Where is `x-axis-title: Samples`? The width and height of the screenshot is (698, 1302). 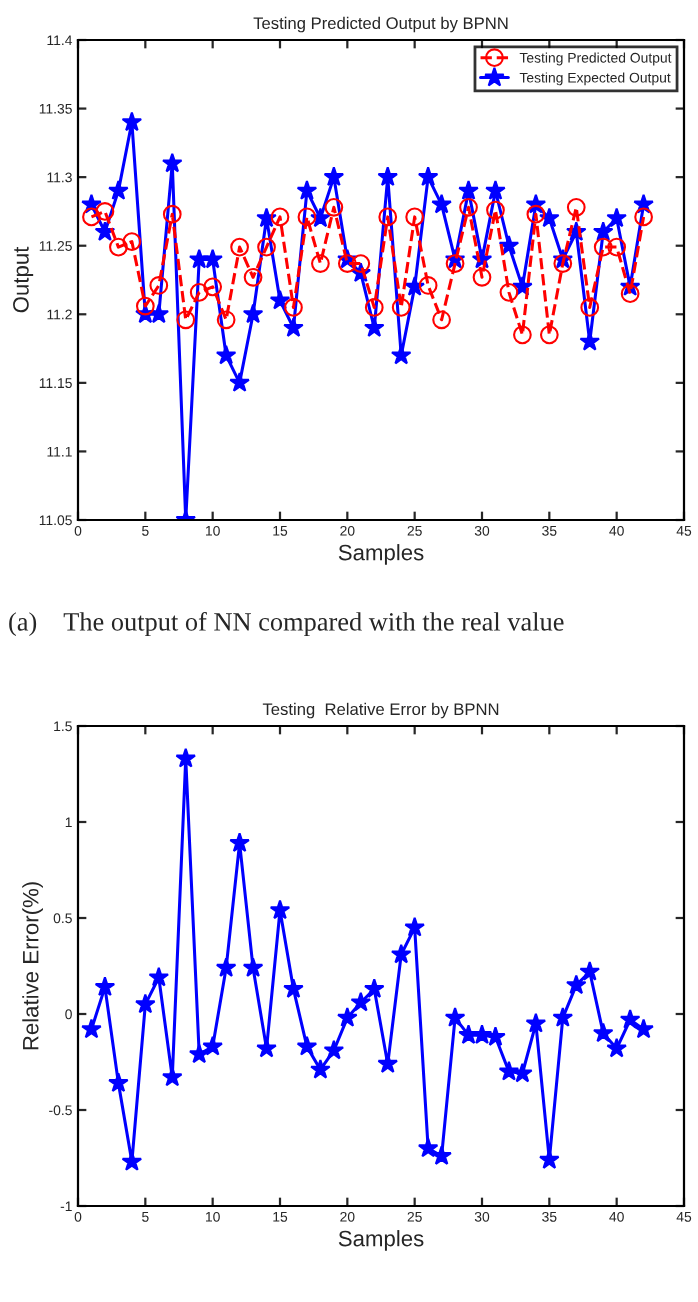 x-axis-title: Samples is located at coordinates (381, 554).